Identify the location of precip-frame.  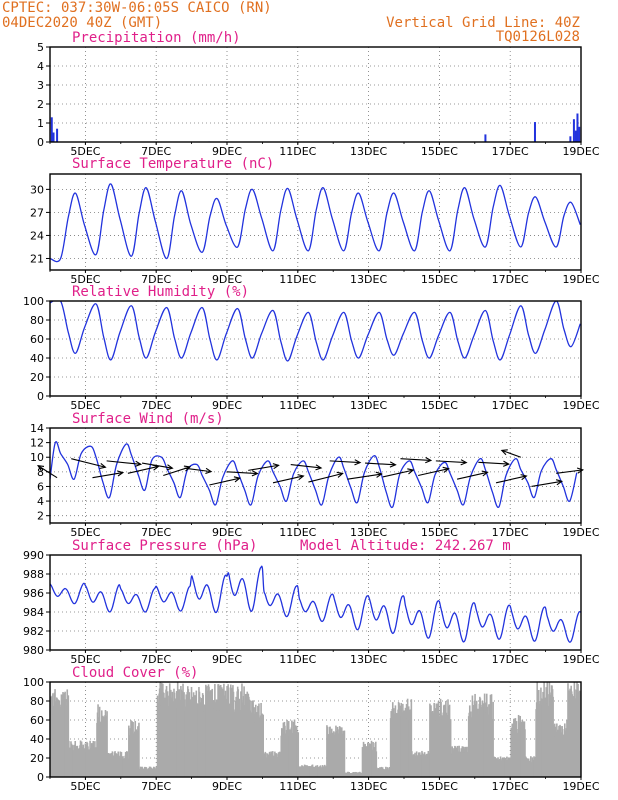
(315, 94).